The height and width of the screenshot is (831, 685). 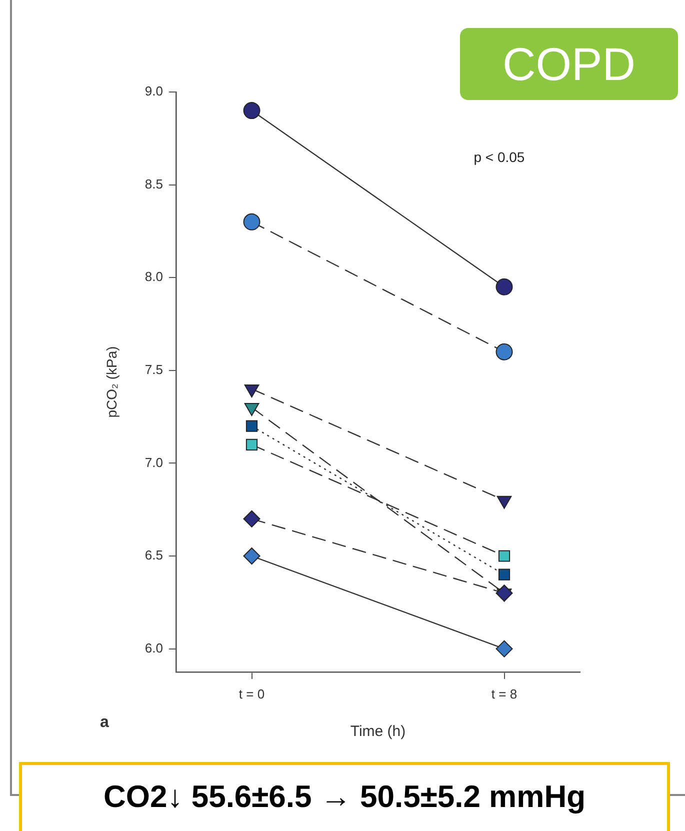 What do you see at coordinates (104, 723) in the screenshot?
I see `text: a` at bounding box center [104, 723].